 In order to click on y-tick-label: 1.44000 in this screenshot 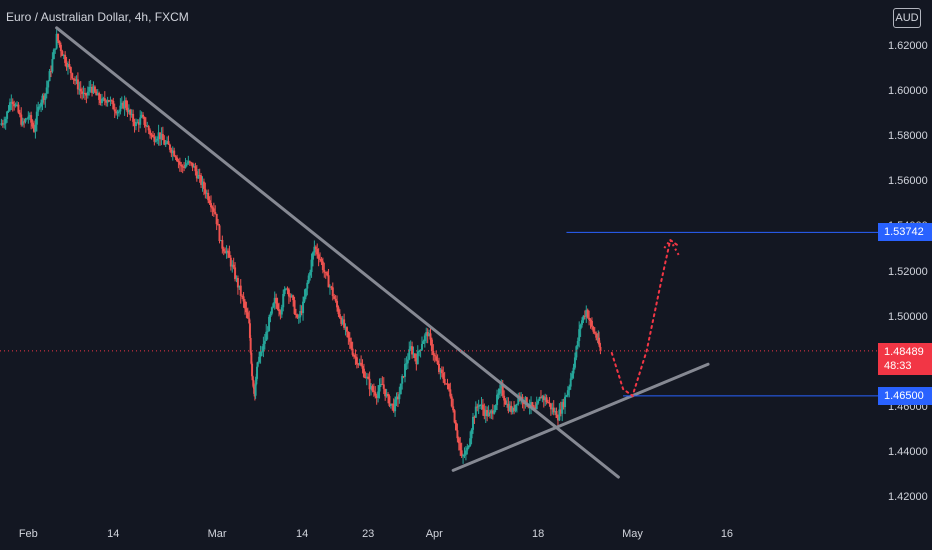, I will do `click(908, 452)`.